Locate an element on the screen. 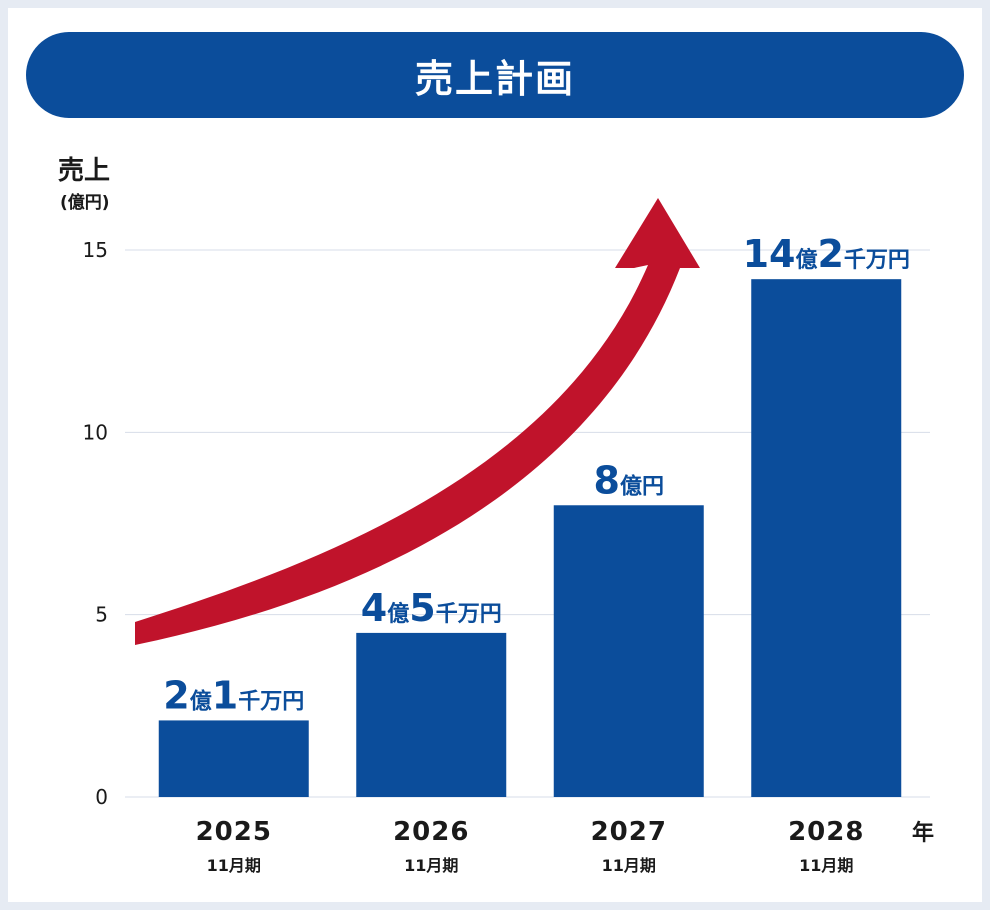 This screenshot has width=990, height=910. value-label-number: 5 is located at coordinates (422, 608).